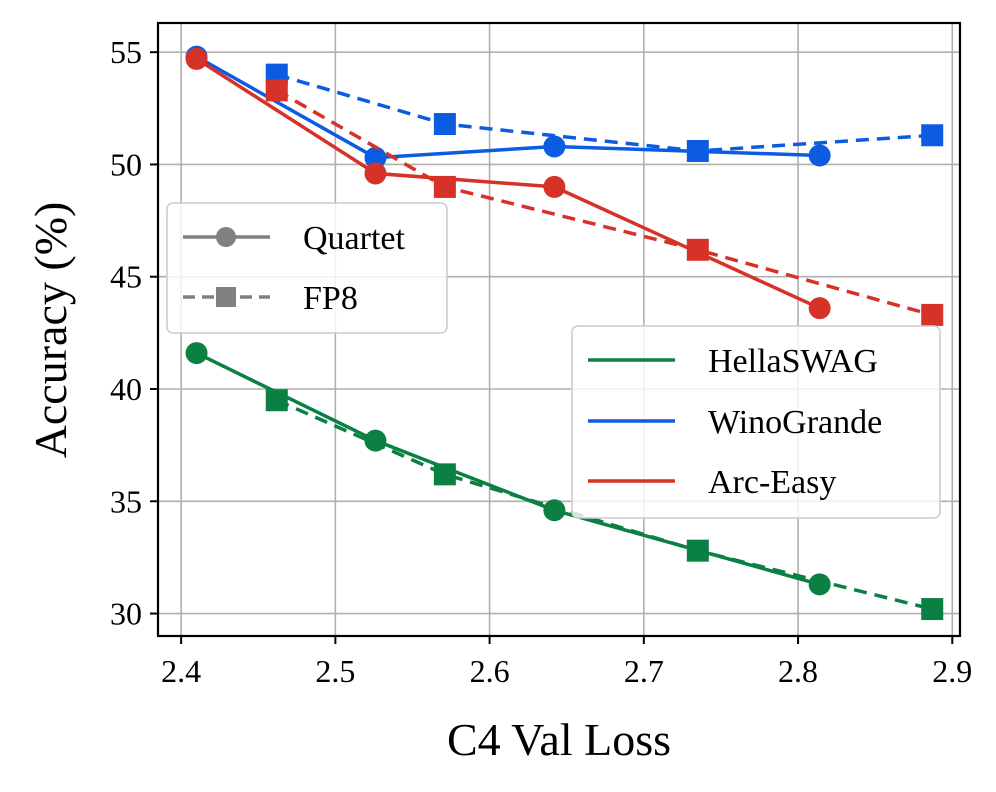  I want to click on x-tick-label: 2.6, so click(490, 671).